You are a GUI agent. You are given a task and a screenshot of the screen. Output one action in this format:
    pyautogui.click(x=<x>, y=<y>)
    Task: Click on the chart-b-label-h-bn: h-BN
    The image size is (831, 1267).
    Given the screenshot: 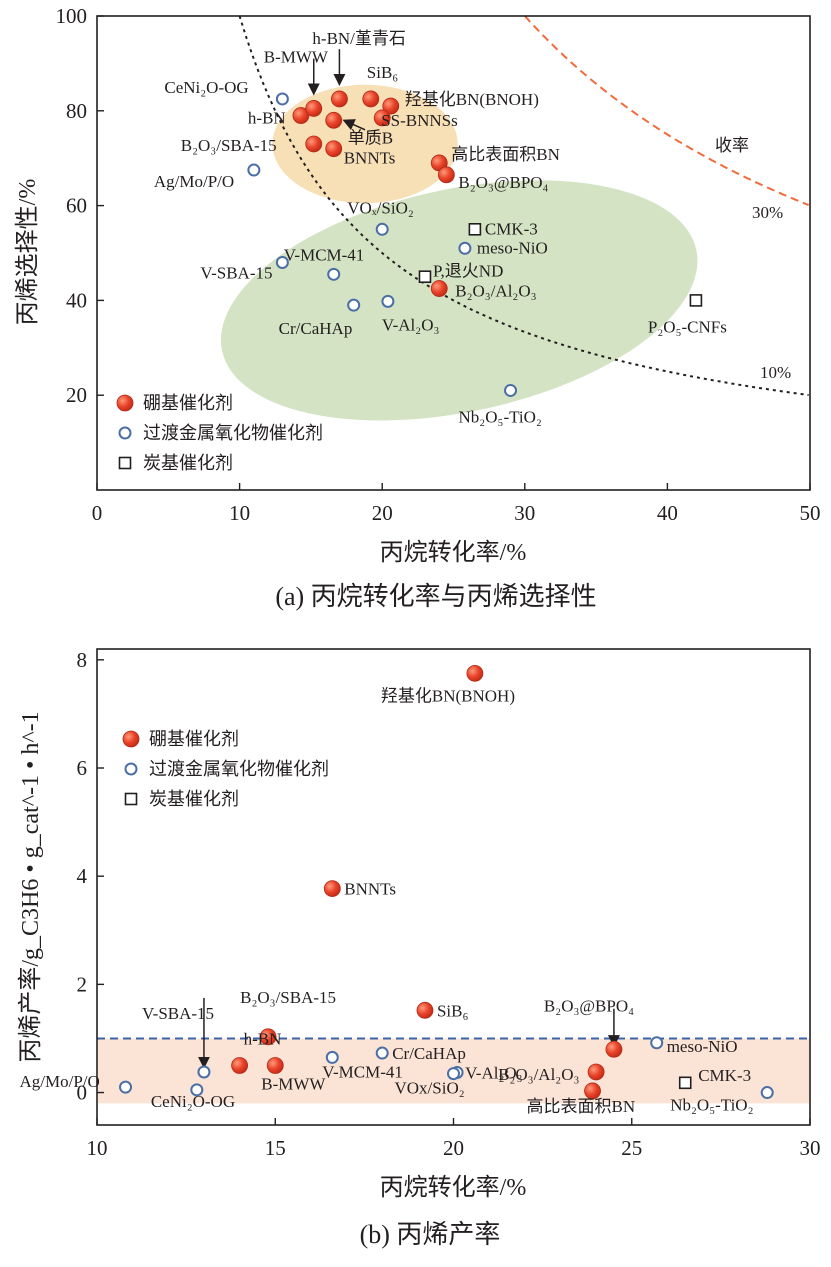 What is the action you would take?
    pyautogui.click(x=263, y=1039)
    